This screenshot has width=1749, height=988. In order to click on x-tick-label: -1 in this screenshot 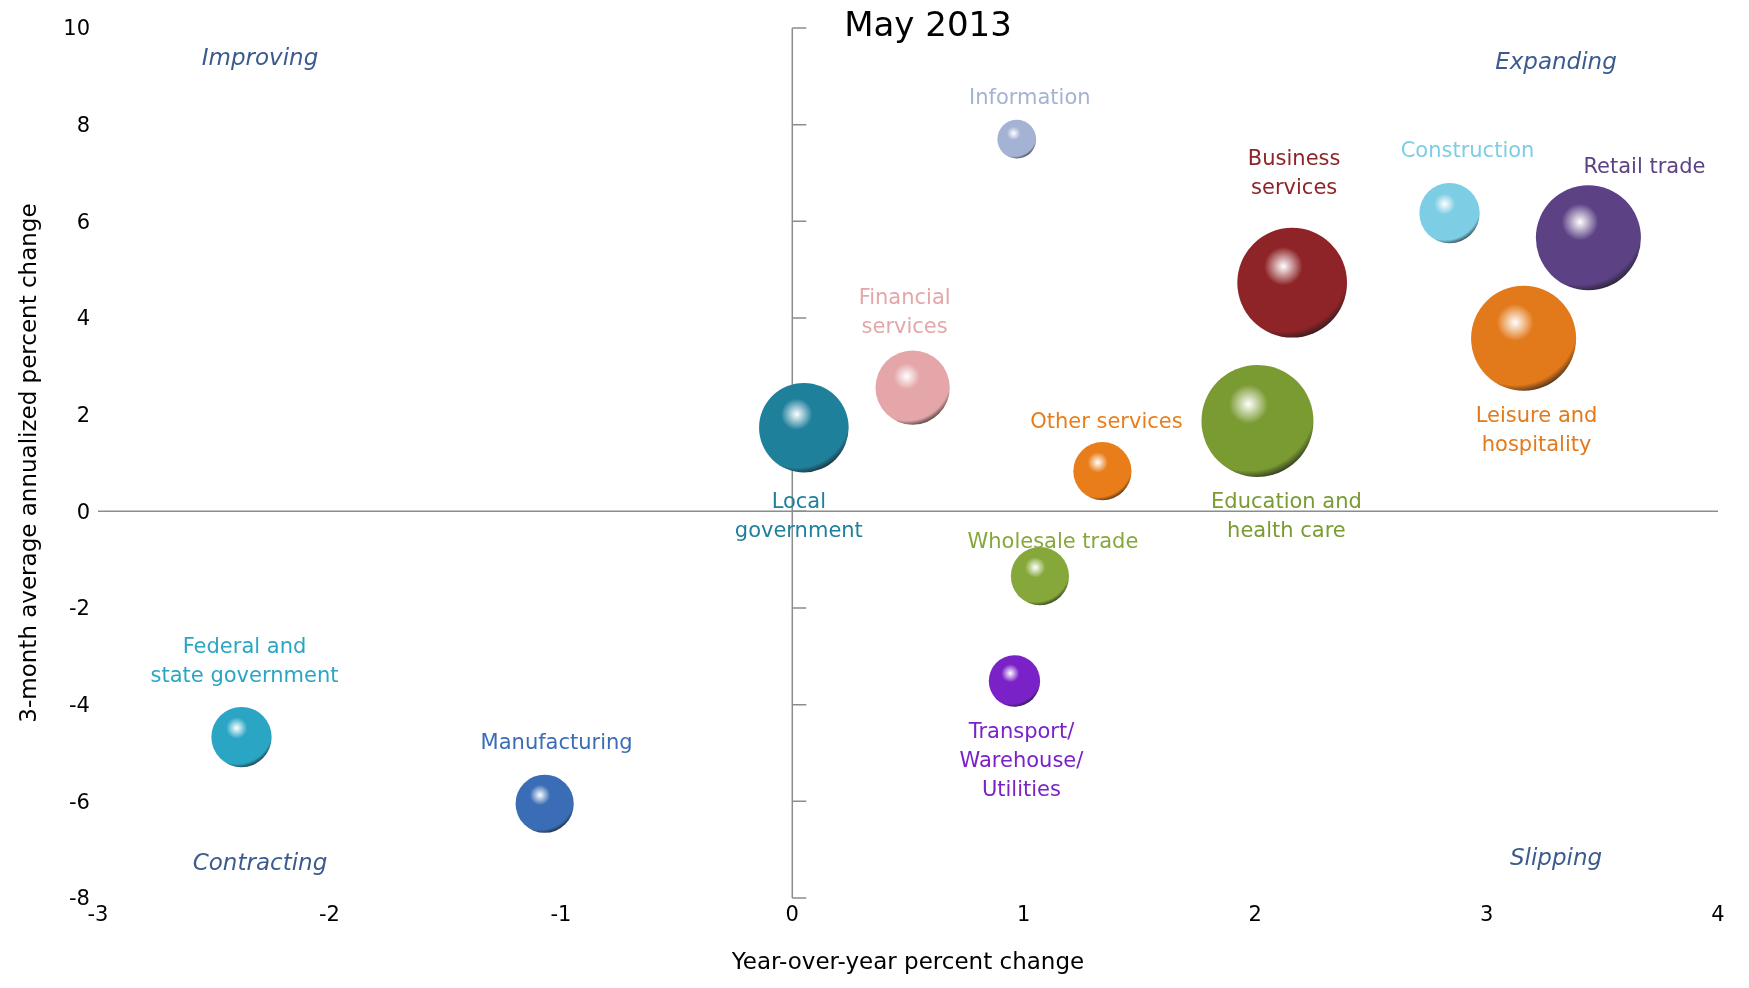, I will do `click(561, 913)`.